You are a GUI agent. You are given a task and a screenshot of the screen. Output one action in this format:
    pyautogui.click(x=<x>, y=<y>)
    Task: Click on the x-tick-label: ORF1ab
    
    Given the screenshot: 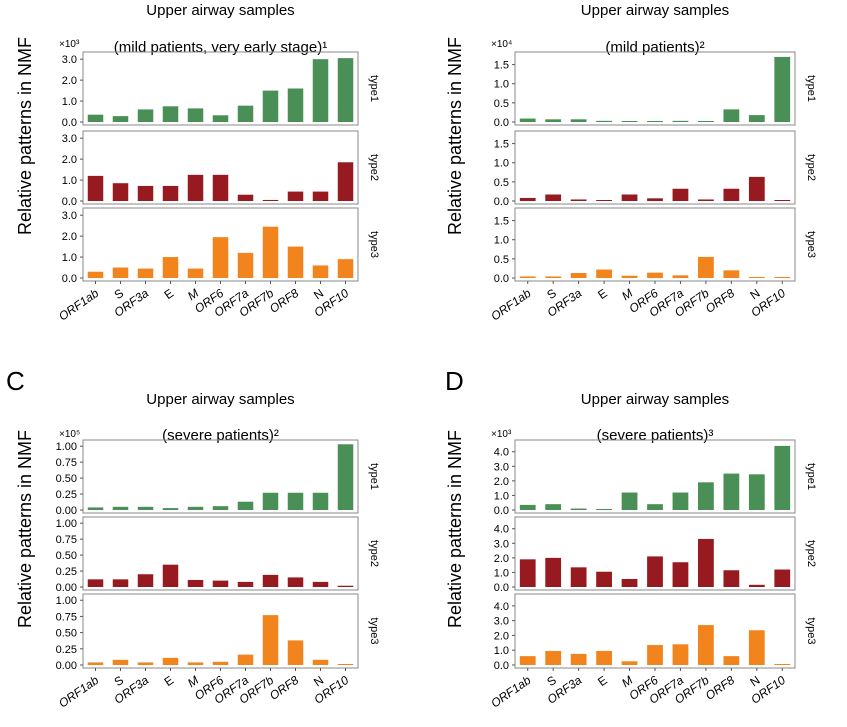 What is the action you would take?
    pyautogui.click(x=78, y=305)
    